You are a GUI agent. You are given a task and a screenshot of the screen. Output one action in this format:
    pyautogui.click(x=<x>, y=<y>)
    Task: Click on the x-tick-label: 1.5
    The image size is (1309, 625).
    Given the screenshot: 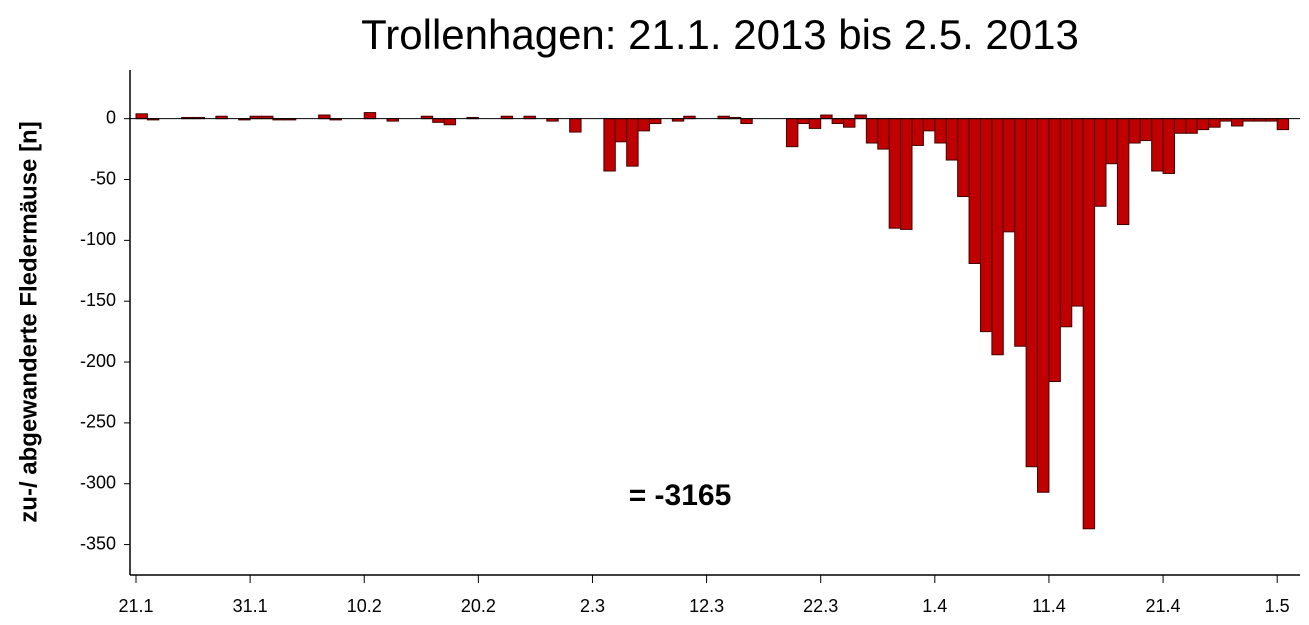 What is the action you would take?
    pyautogui.click(x=1277, y=606)
    